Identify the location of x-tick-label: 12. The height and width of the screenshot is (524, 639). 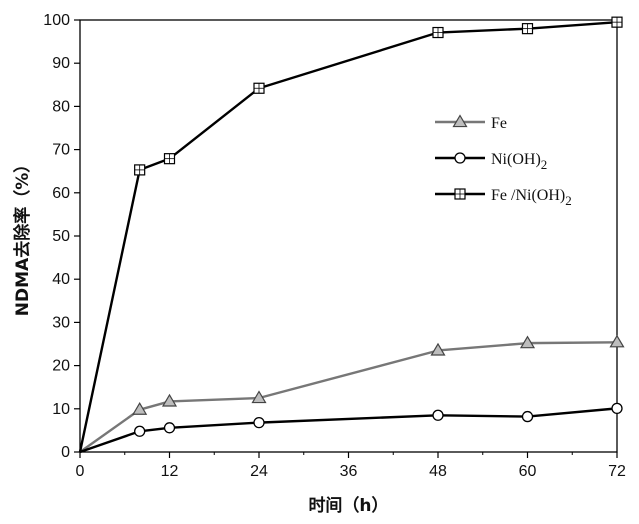
(170, 471).